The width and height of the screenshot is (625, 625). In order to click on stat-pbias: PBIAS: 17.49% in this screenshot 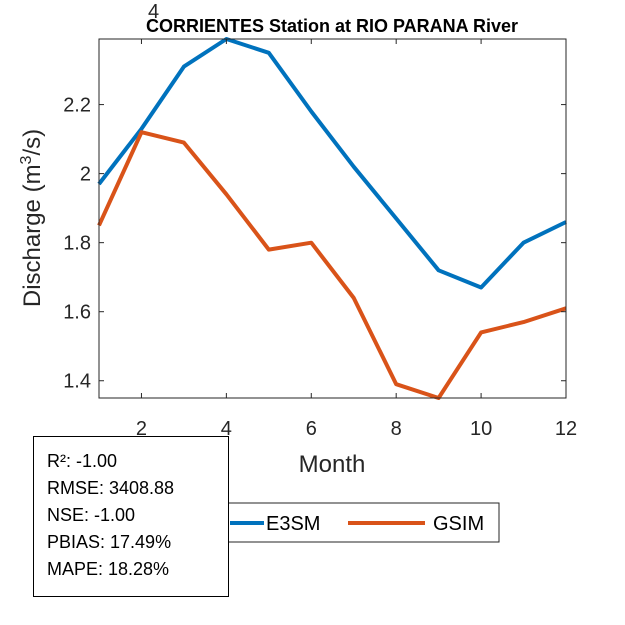, I will do `click(109, 542)`.